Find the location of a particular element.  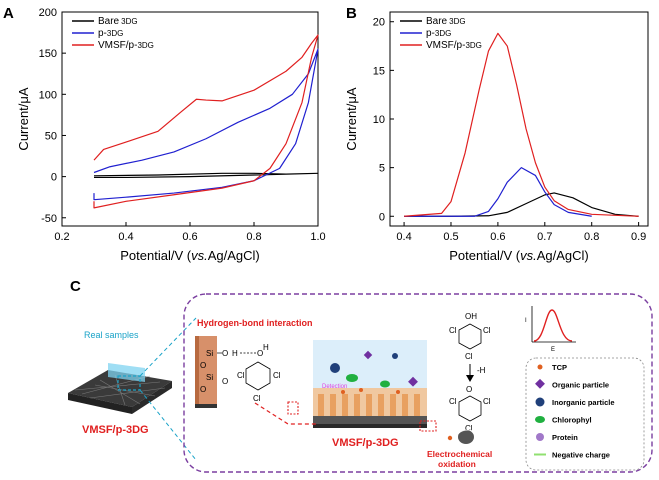

dpv-peak is located at coordinates (553, 325).